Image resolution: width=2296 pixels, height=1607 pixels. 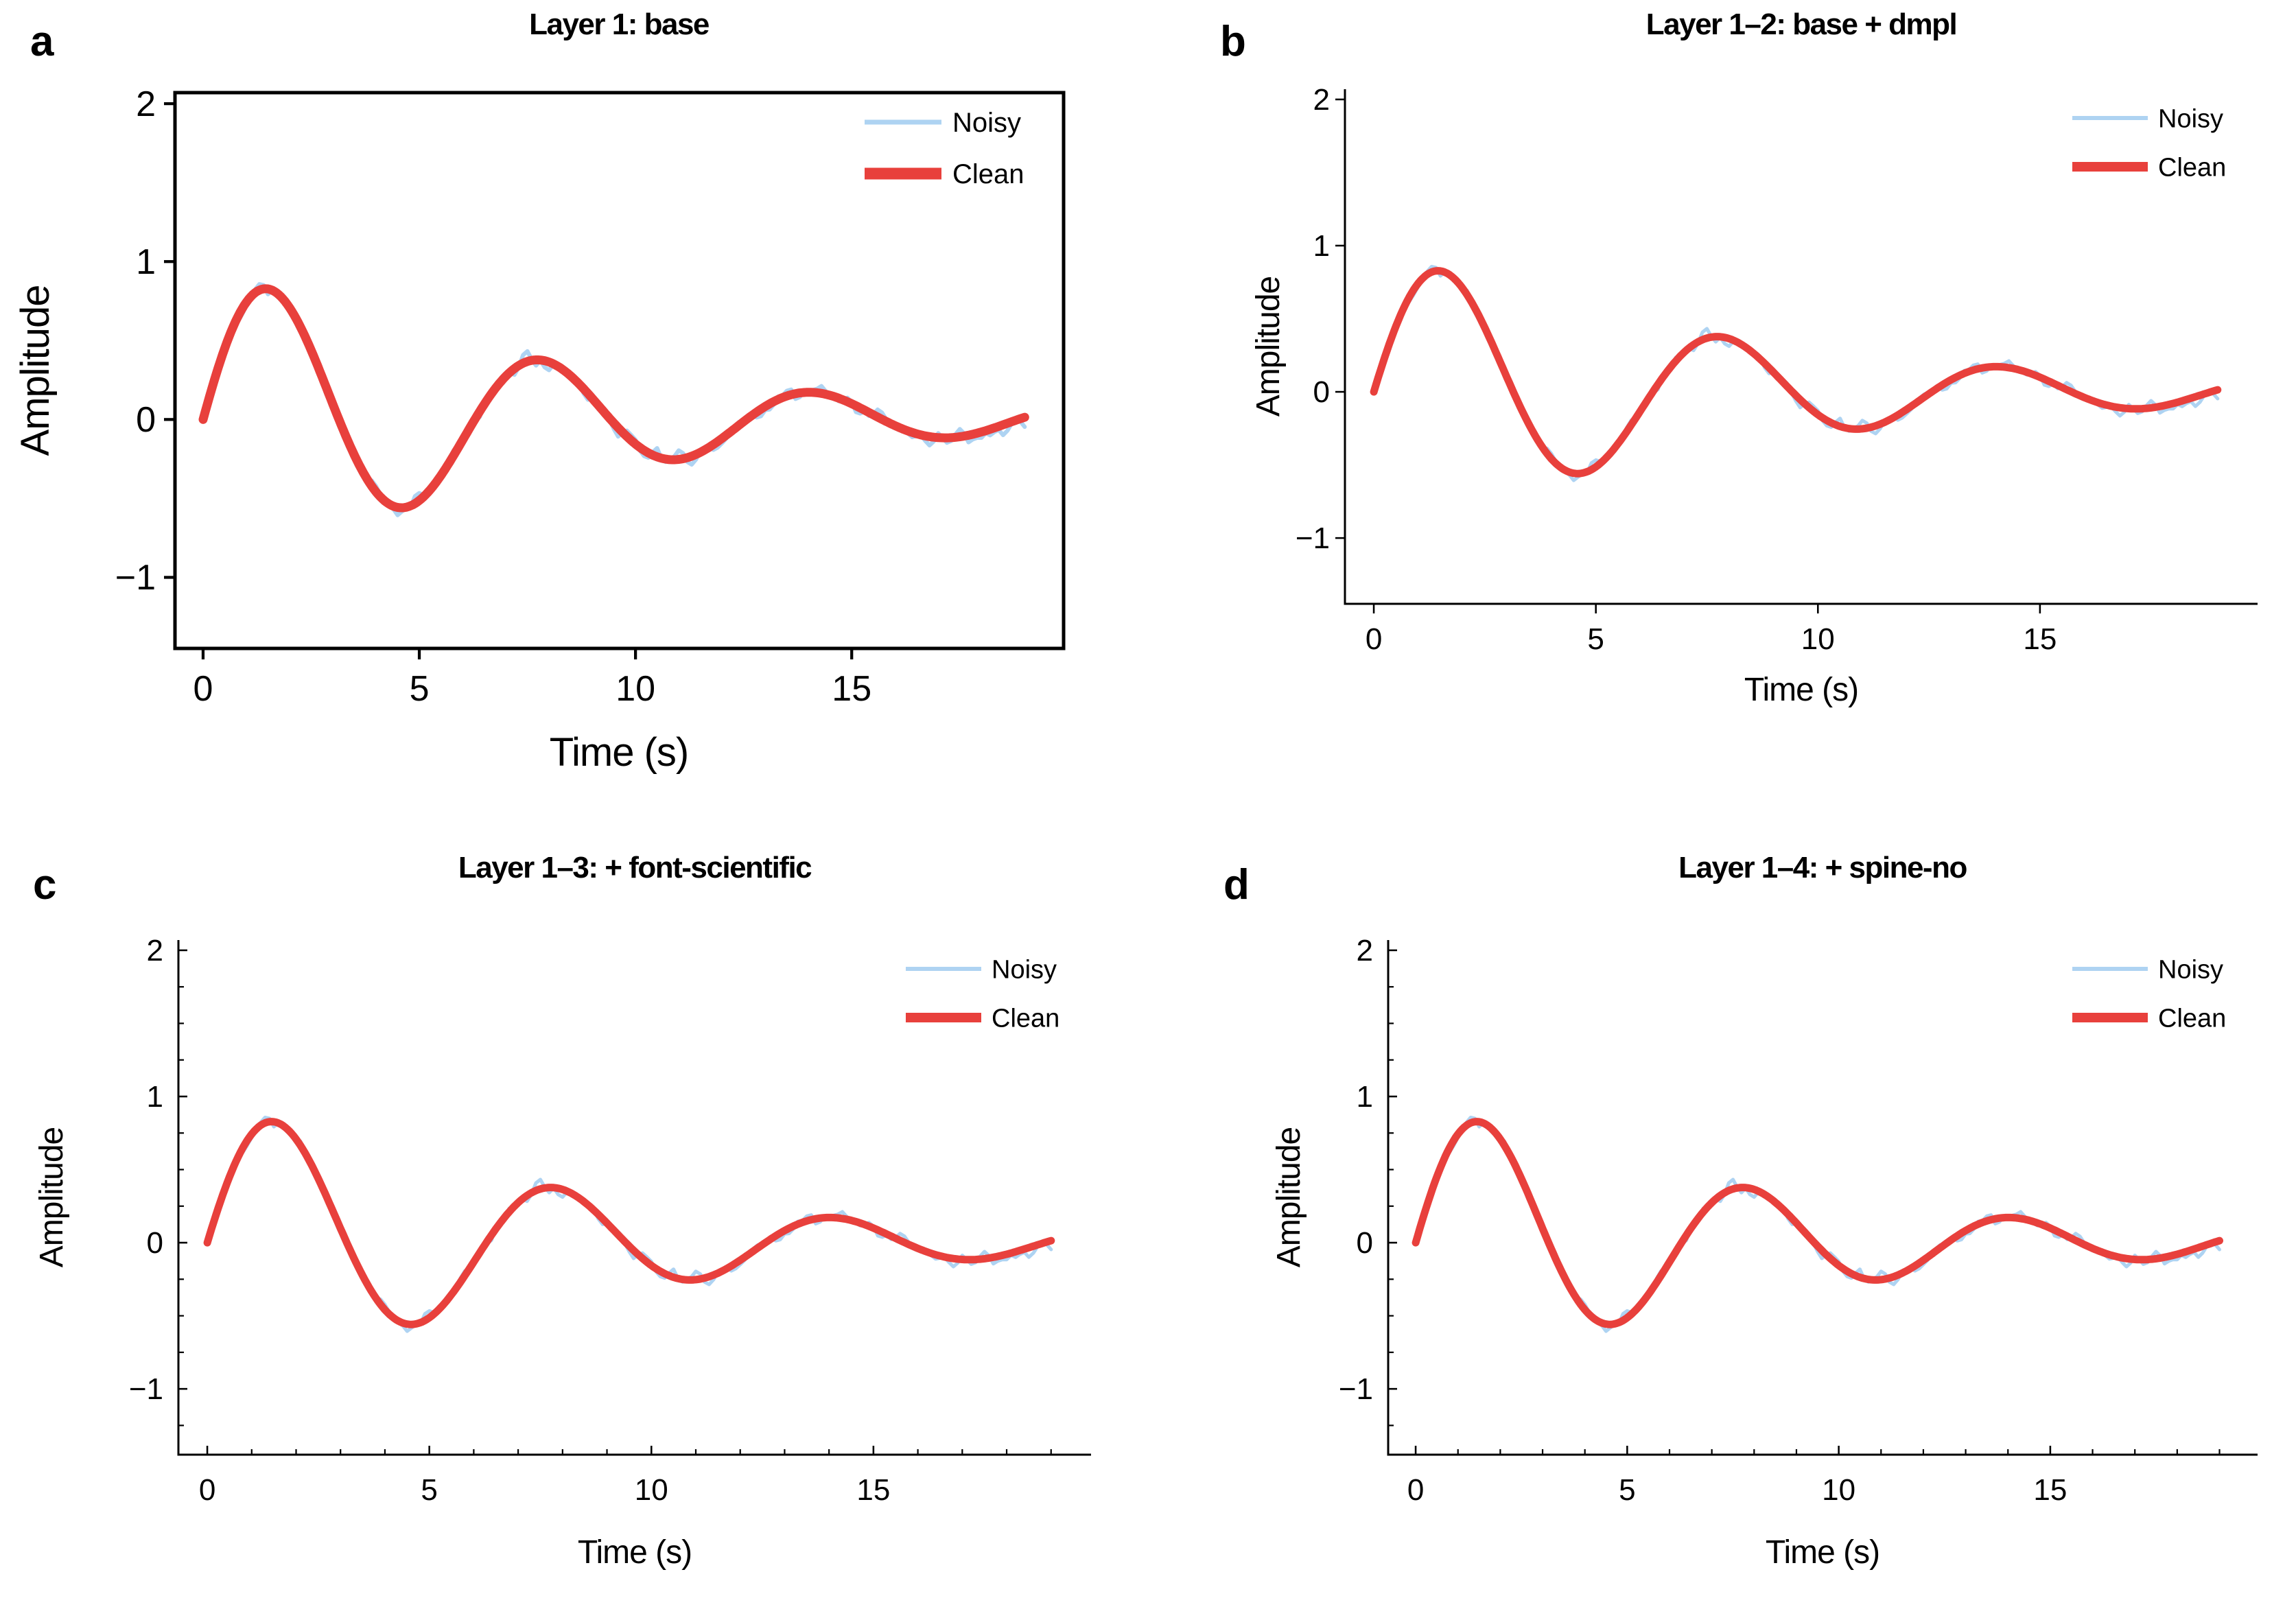 What do you see at coordinates (1289, 1197) in the screenshot?
I see `y-axis-label-d: Amplitude` at bounding box center [1289, 1197].